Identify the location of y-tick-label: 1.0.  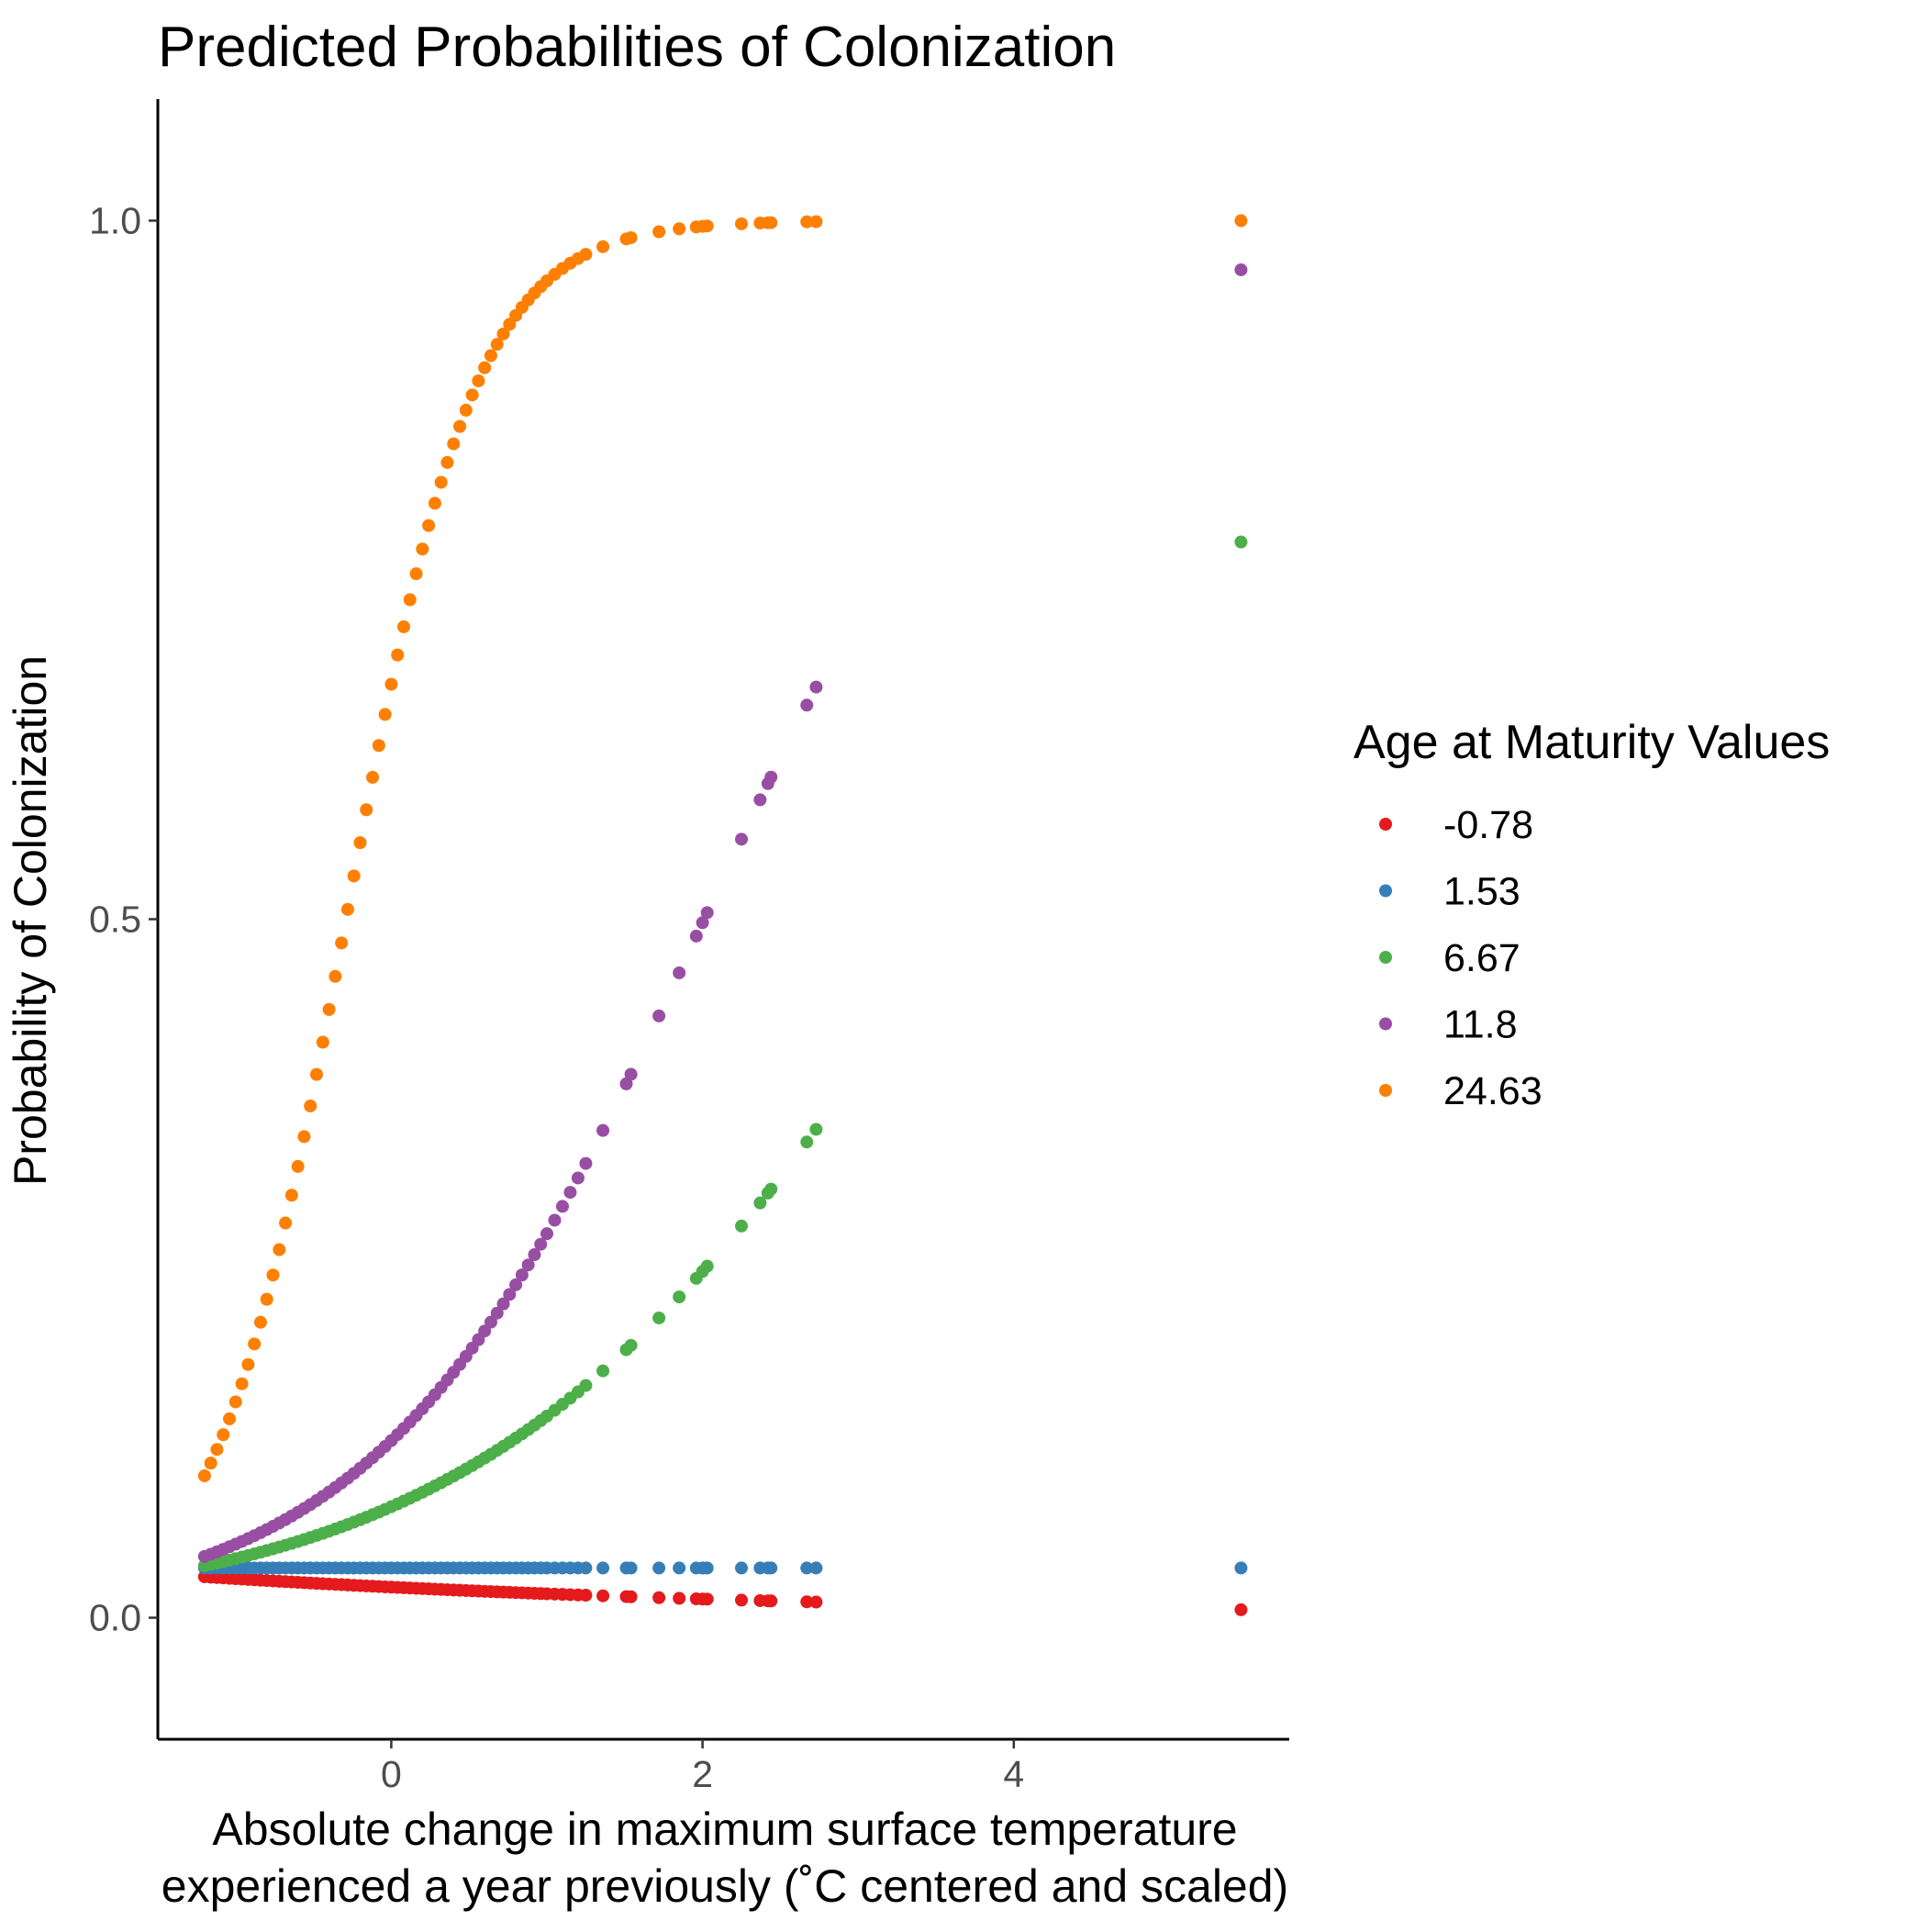
(115, 220).